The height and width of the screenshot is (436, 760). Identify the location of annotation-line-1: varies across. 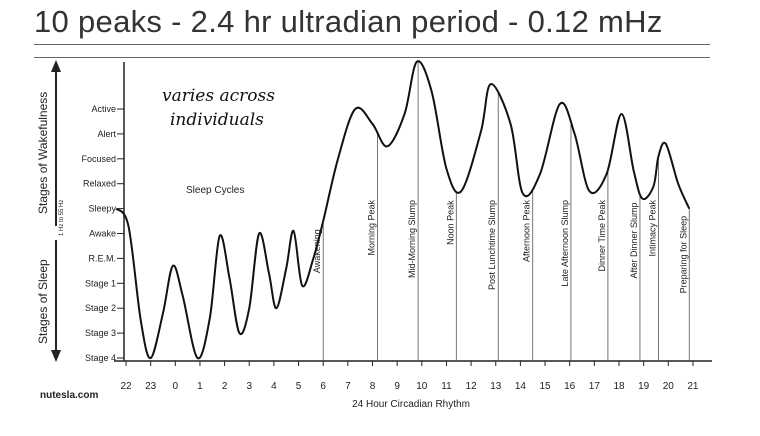
(218, 96).